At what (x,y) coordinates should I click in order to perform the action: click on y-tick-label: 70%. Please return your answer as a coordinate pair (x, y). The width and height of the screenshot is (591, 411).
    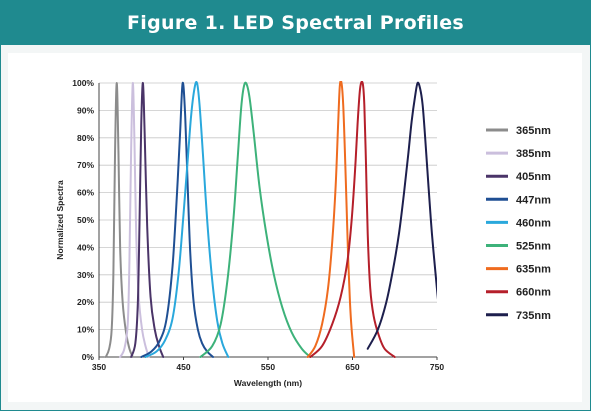
    Looking at the image, I should click on (85, 165).